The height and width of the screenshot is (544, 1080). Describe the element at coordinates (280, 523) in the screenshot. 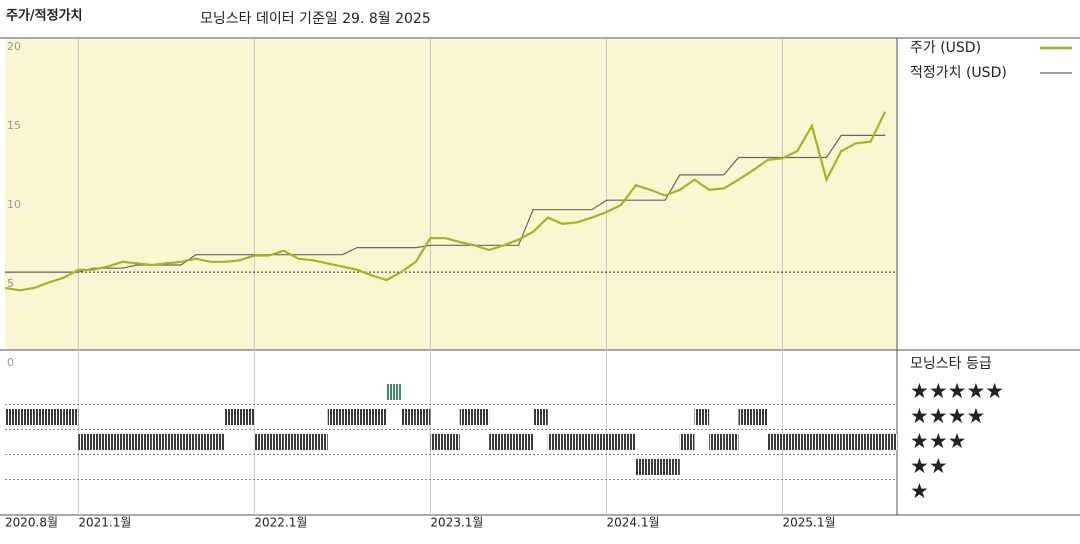

I see `x-tick-label: 2022.1월` at that location.